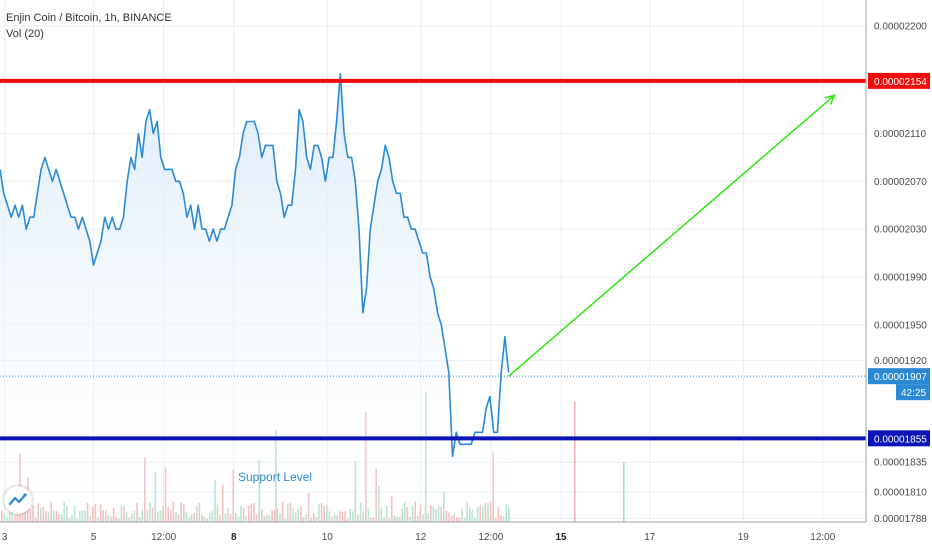 The height and width of the screenshot is (550, 932). I want to click on resistance-price-tag: 0.00002154, so click(900, 82).